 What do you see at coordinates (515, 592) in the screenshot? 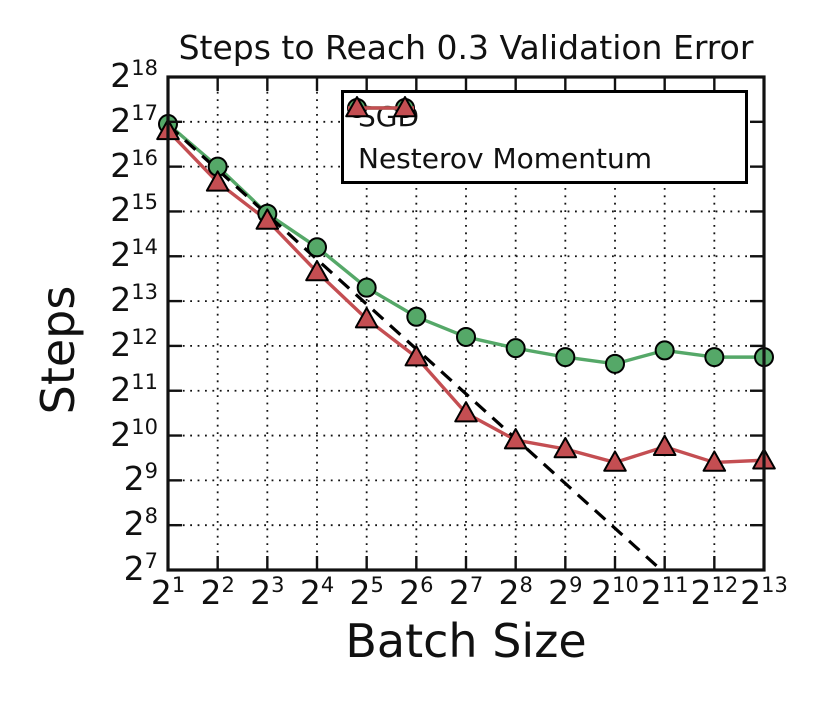
I see `x-tick-label: 28` at bounding box center [515, 592].